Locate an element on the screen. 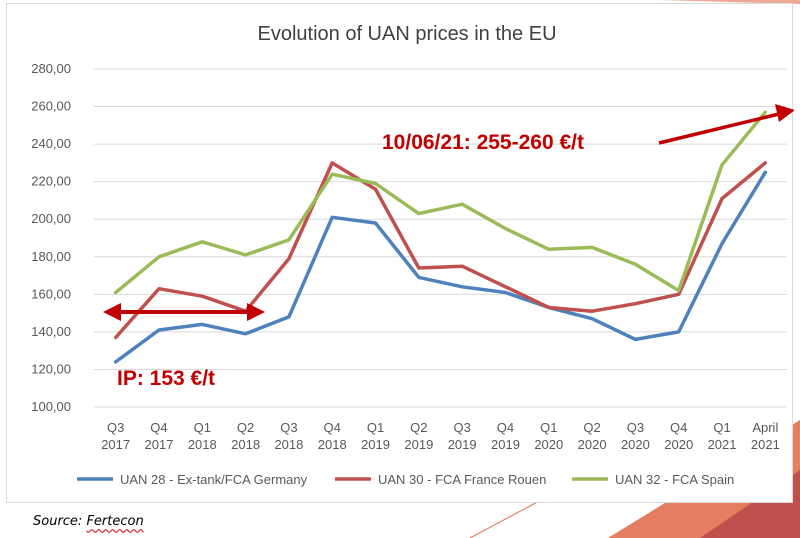  x-tick-label: Q4 2019 is located at coordinates (505, 436).